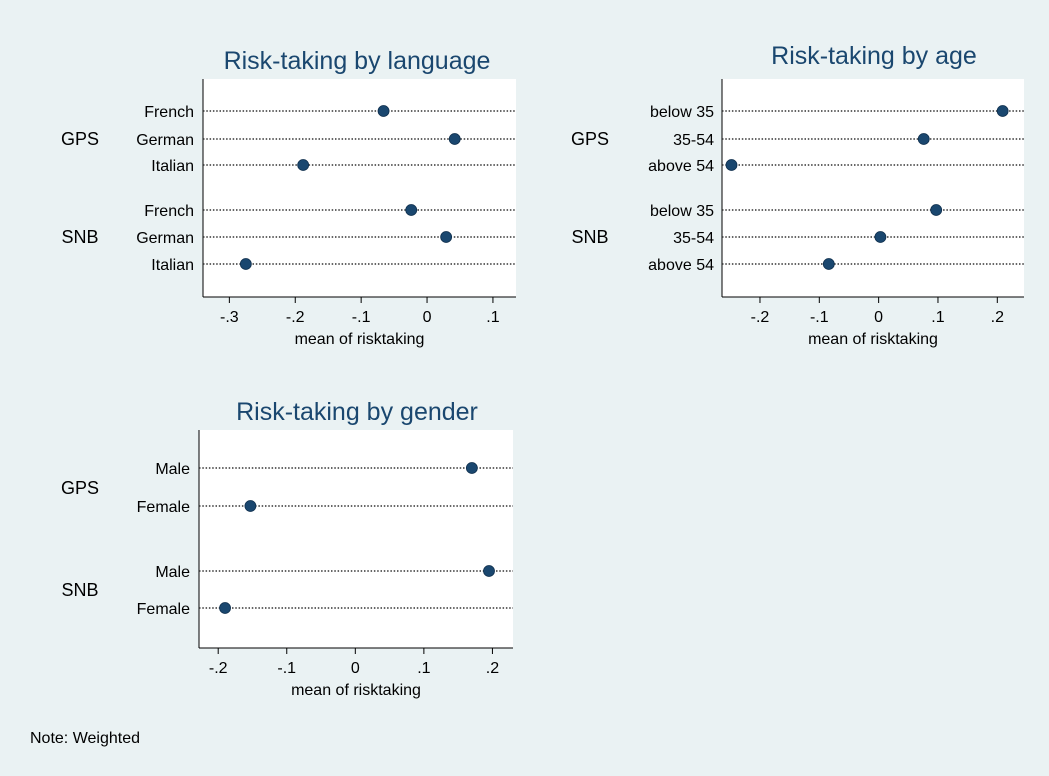 This screenshot has height=776, width=1049. What do you see at coordinates (229, 317) in the screenshot?
I see `x-tick-label: -.3` at bounding box center [229, 317].